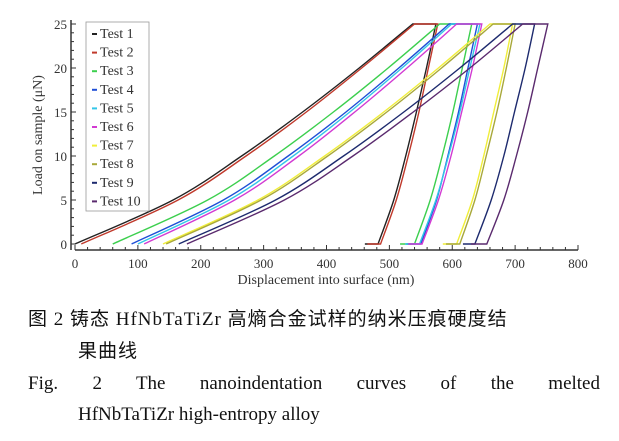 This screenshot has width=619, height=441. What do you see at coordinates (453, 263) in the screenshot?
I see `x-tick-label: 600` at bounding box center [453, 263].